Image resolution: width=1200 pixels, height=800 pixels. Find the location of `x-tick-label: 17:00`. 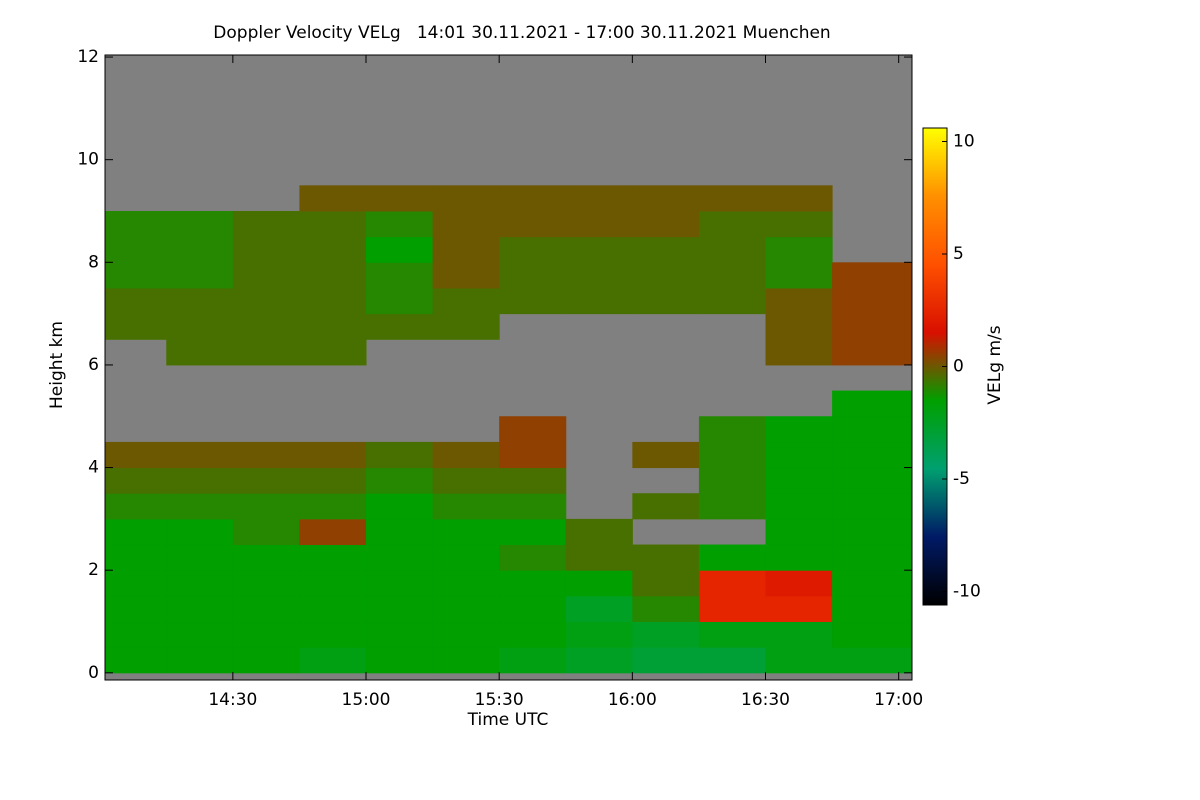

x-tick-label: 17:00 is located at coordinates (898, 700).